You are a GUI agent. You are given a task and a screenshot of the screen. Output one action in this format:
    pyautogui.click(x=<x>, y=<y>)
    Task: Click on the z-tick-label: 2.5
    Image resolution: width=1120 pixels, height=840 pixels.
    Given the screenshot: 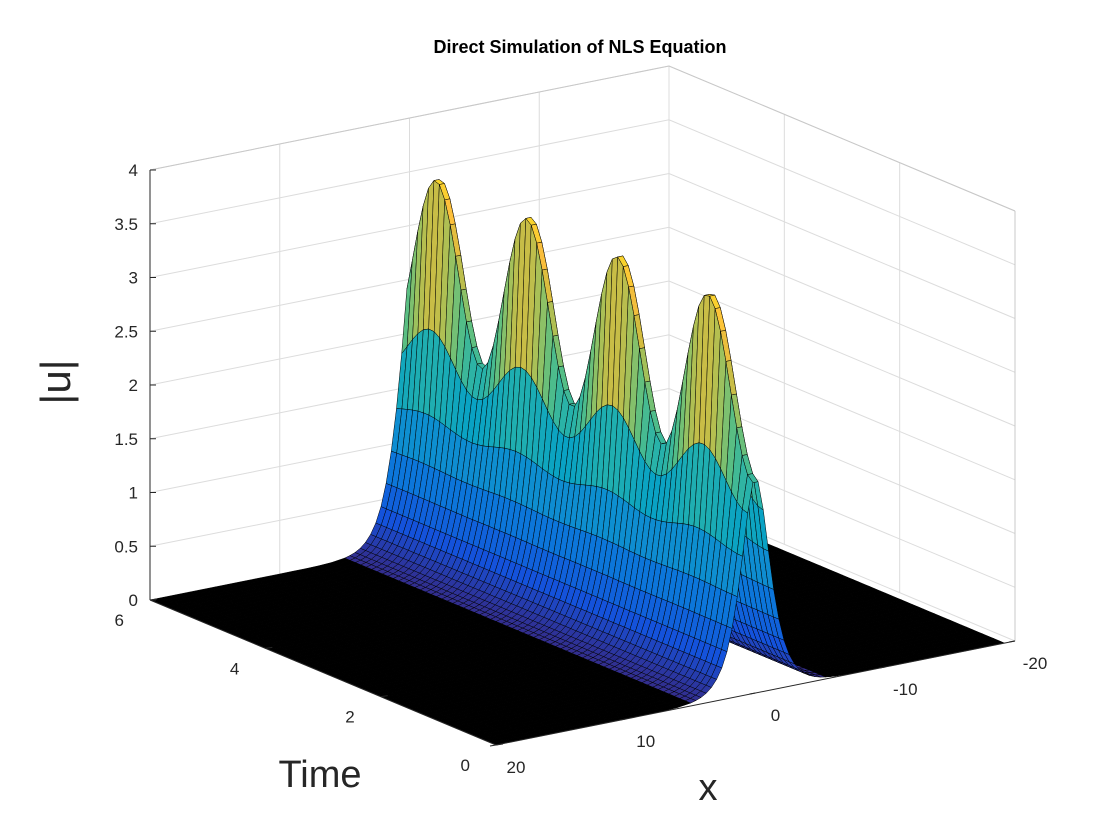 What is the action you would take?
    pyautogui.click(x=126, y=331)
    